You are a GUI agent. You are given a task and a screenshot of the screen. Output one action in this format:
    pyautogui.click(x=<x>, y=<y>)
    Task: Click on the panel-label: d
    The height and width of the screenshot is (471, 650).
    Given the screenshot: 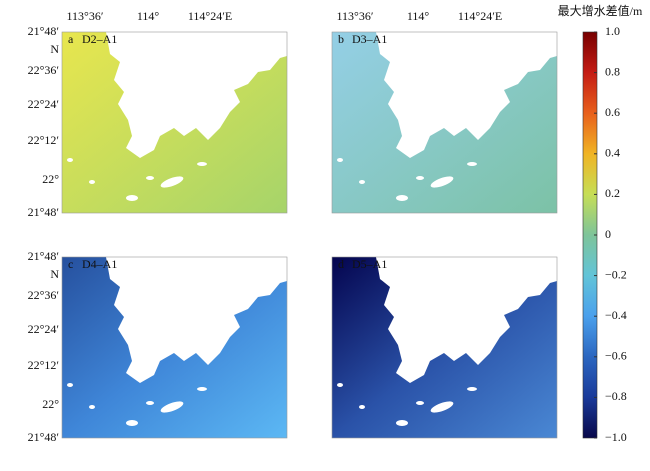 What is the action you would take?
    pyautogui.click(x=341, y=264)
    